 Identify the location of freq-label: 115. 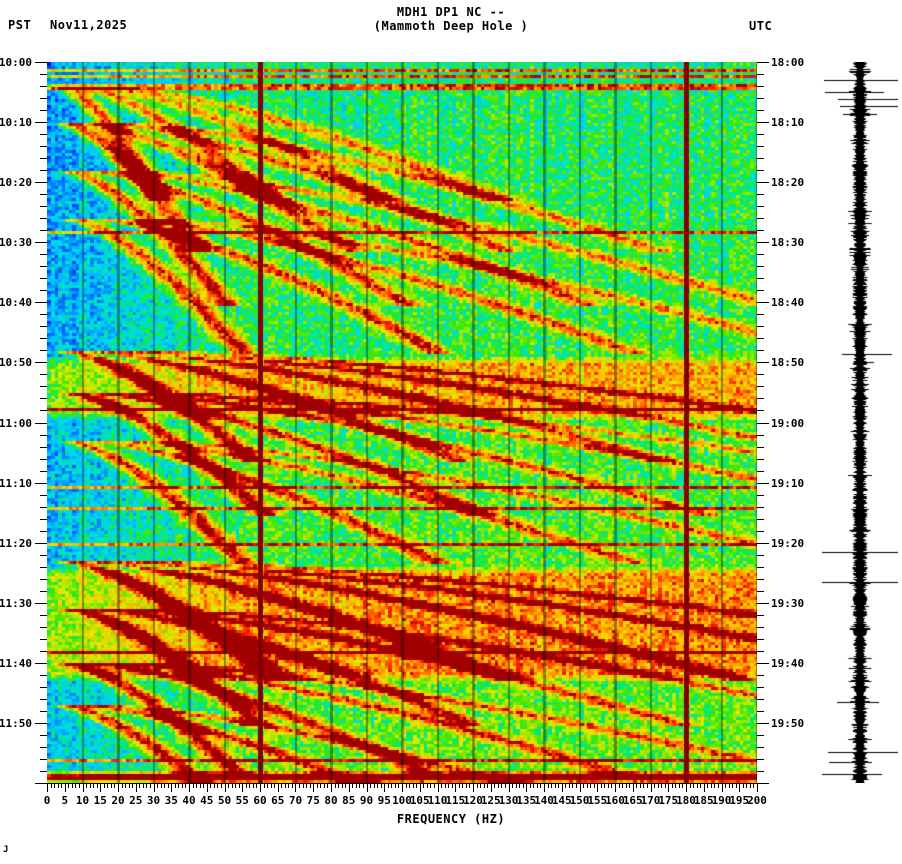
(455, 800).